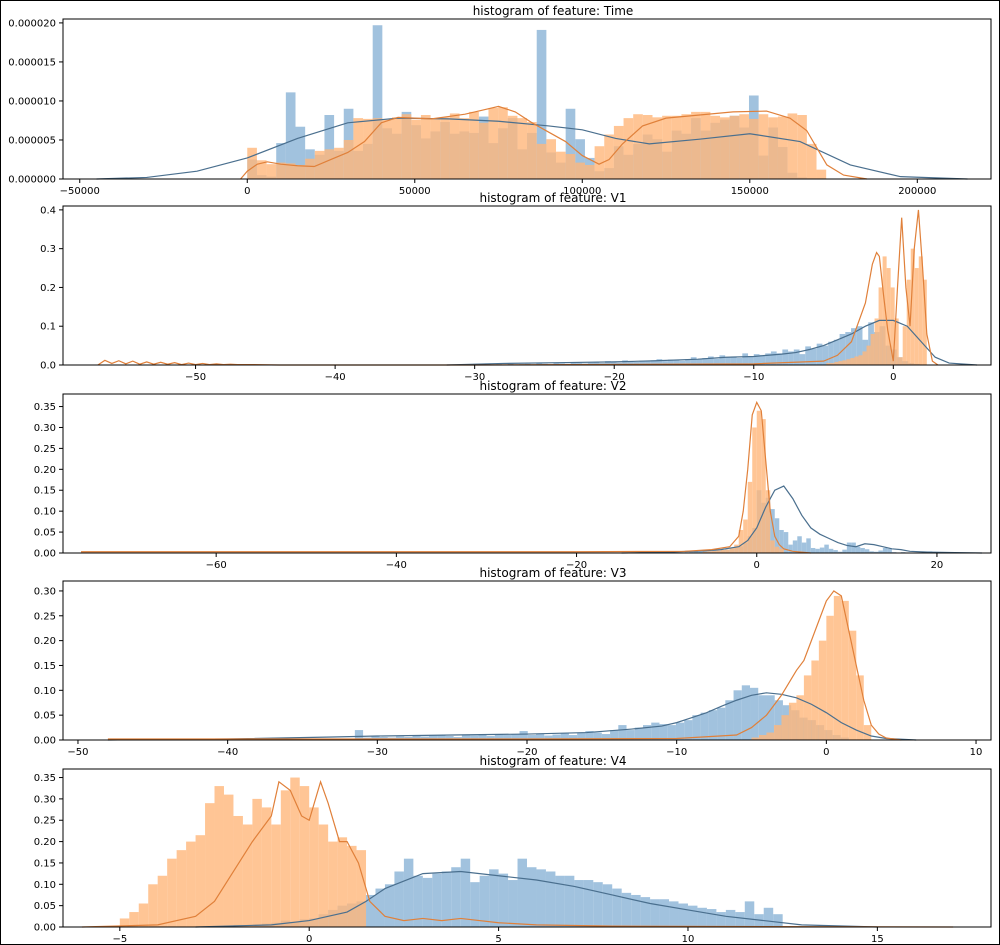 The image size is (1000, 945). Describe the element at coordinates (396, 565) in the screenshot. I see `x-tick-label: −40` at that location.